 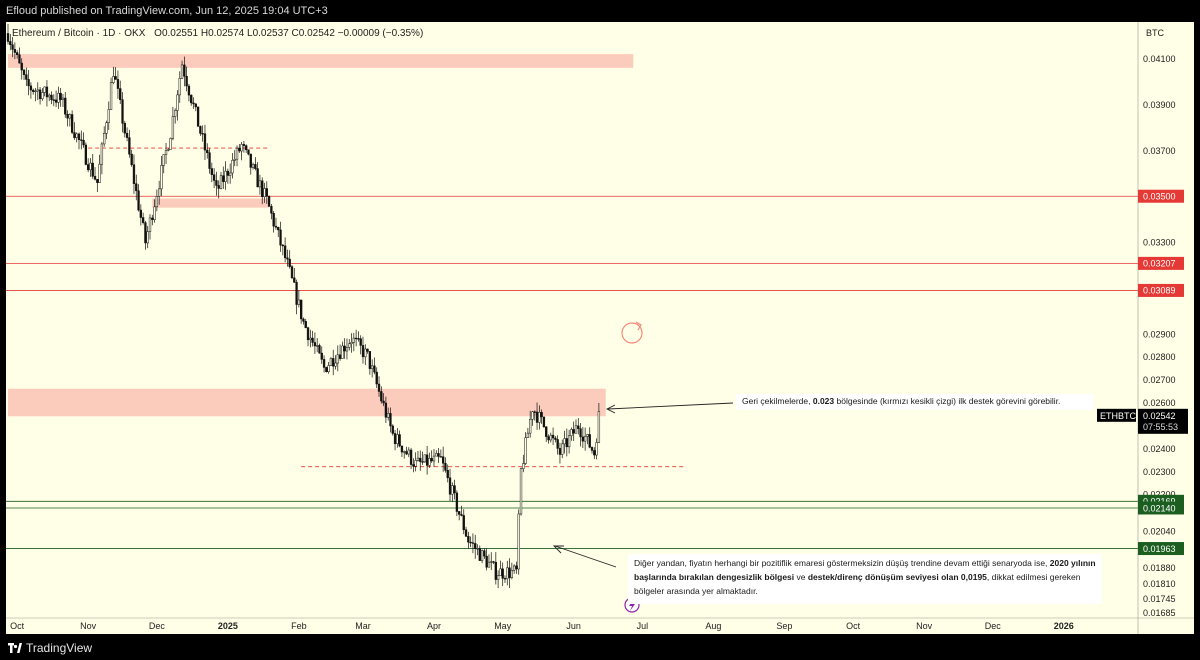 I want to click on arrow-head-support, so click(x=610, y=409).